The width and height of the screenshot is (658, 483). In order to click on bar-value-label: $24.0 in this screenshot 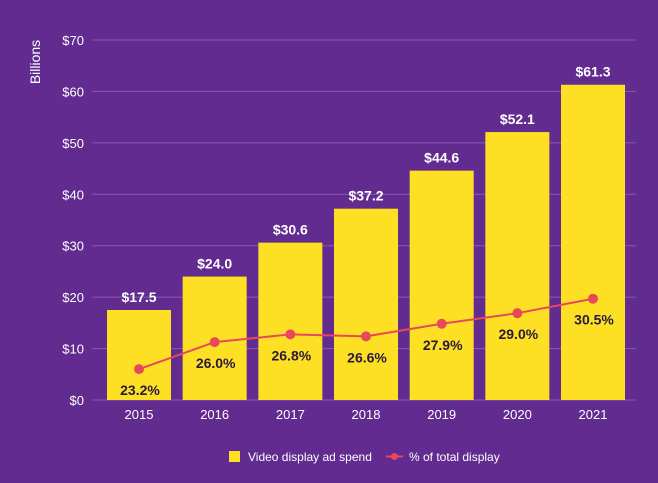, I will do `click(214, 264)`.